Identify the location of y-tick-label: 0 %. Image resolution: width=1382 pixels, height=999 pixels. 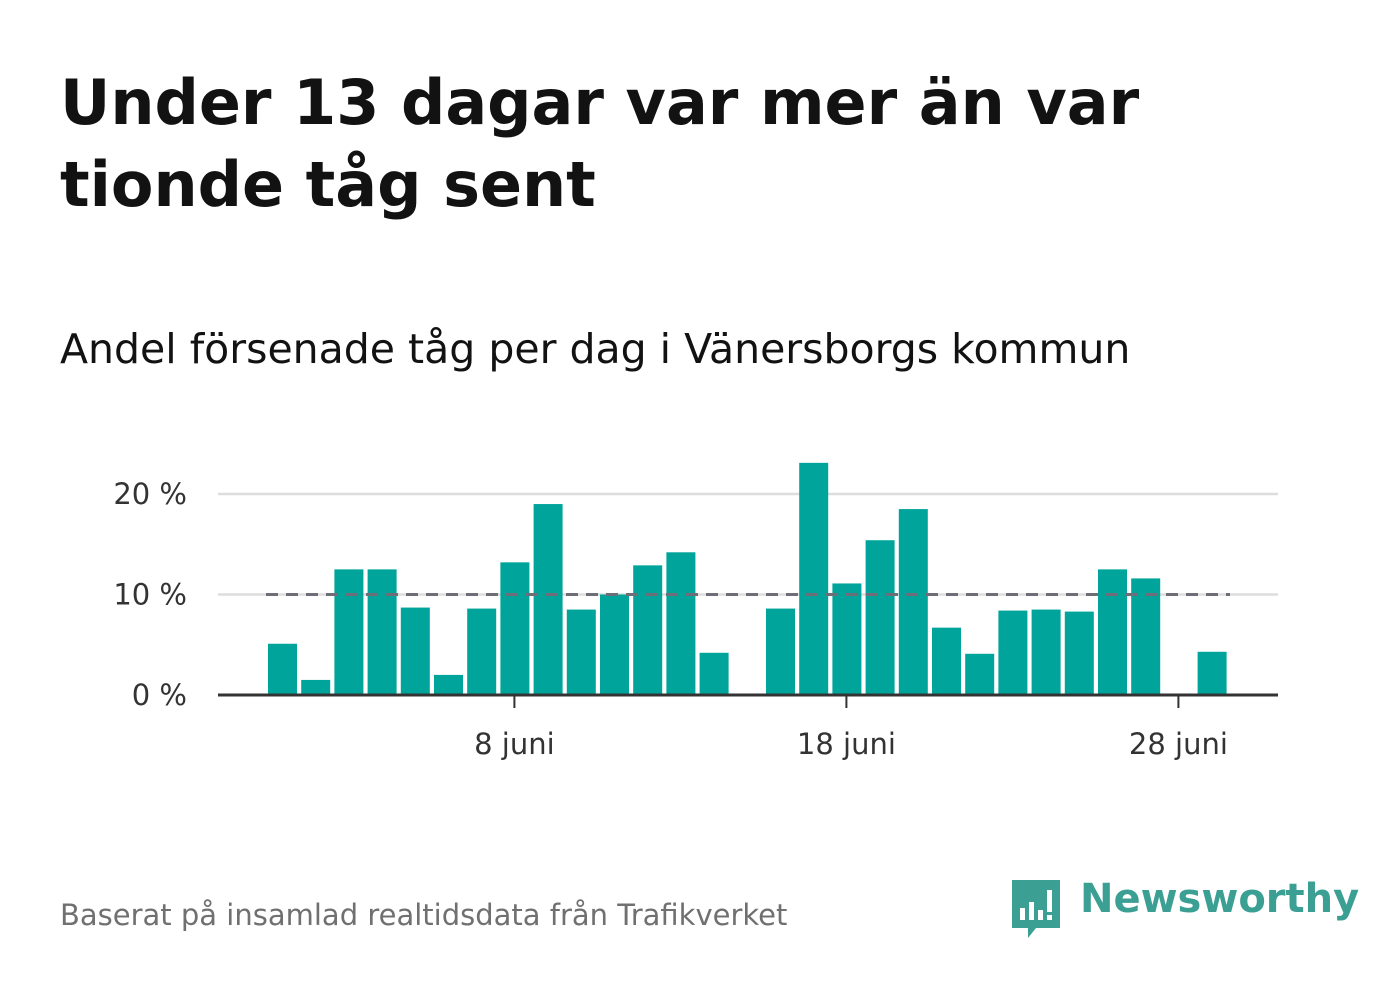
(159, 695).